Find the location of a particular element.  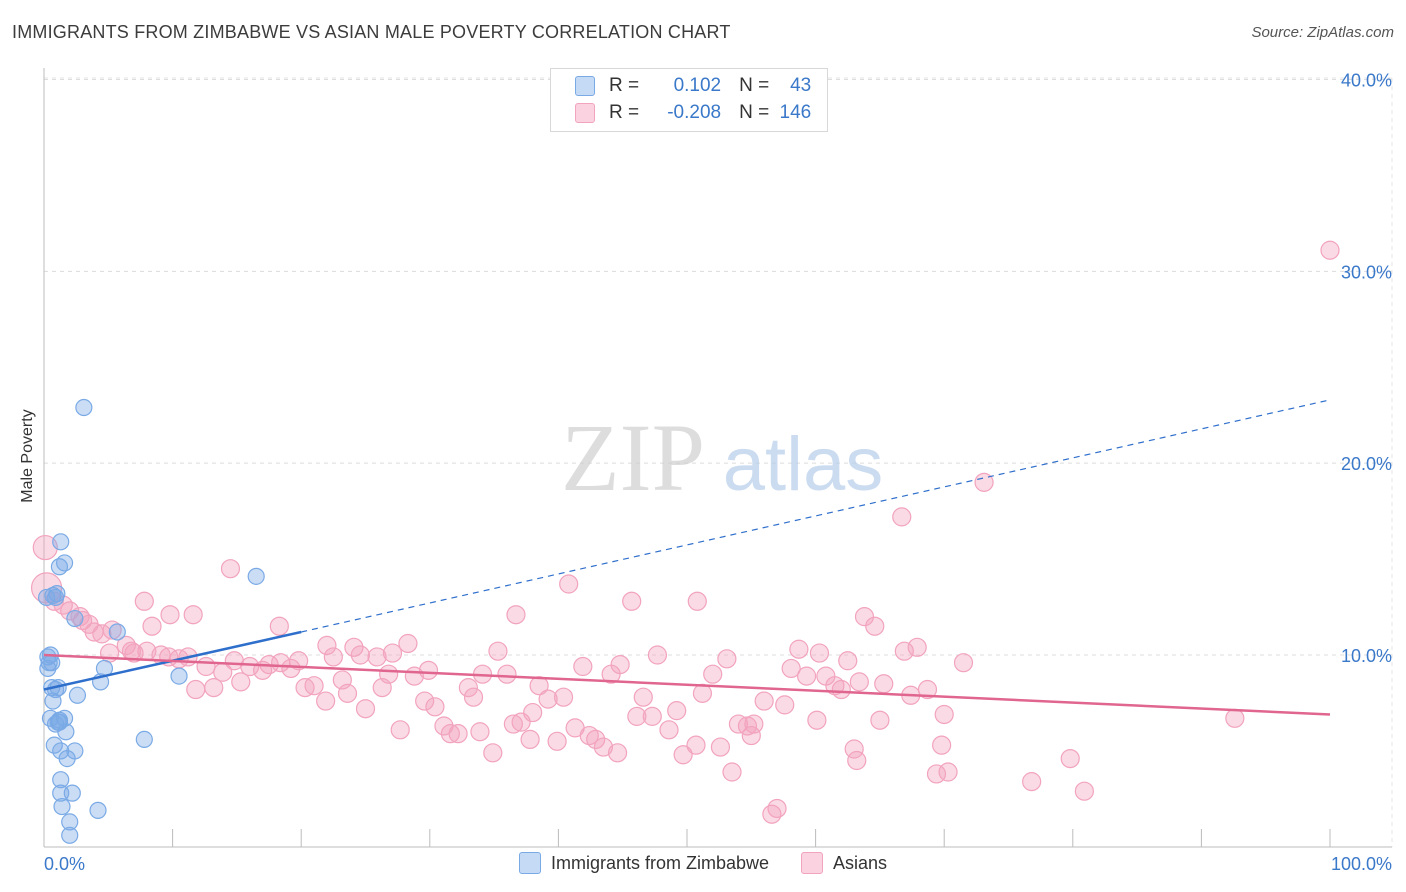

watermark-zip: ZIP is located at coordinates (633, 457).